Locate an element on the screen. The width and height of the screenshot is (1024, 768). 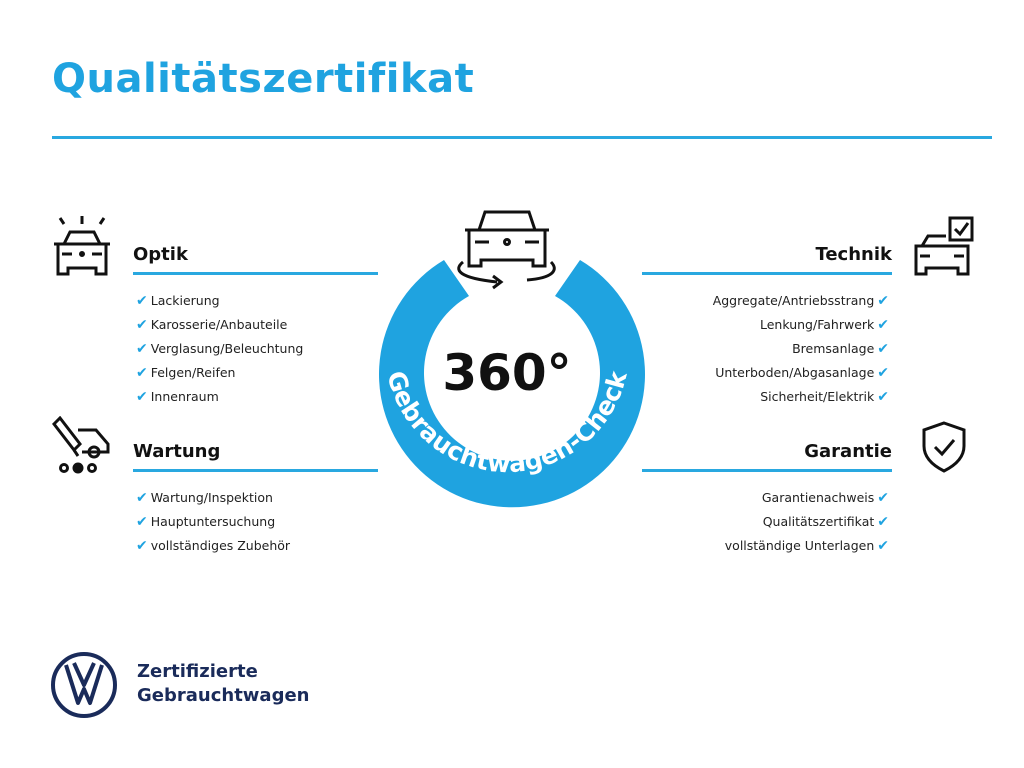
car-lights-icon is located at coordinates (82, 246).